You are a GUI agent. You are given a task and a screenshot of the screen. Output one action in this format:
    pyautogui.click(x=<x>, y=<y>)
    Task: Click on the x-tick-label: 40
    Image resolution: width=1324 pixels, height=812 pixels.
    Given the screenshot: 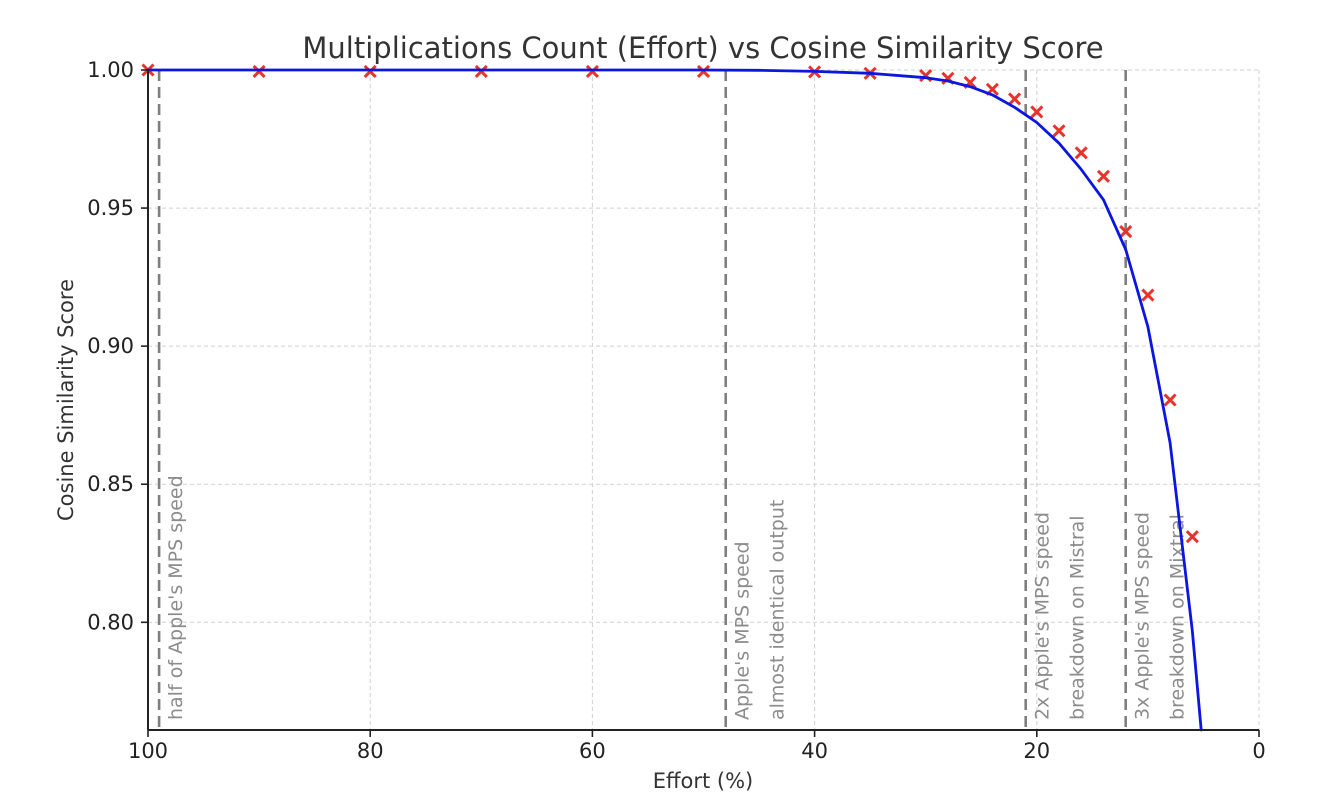 What is the action you would take?
    pyautogui.click(x=814, y=751)
    